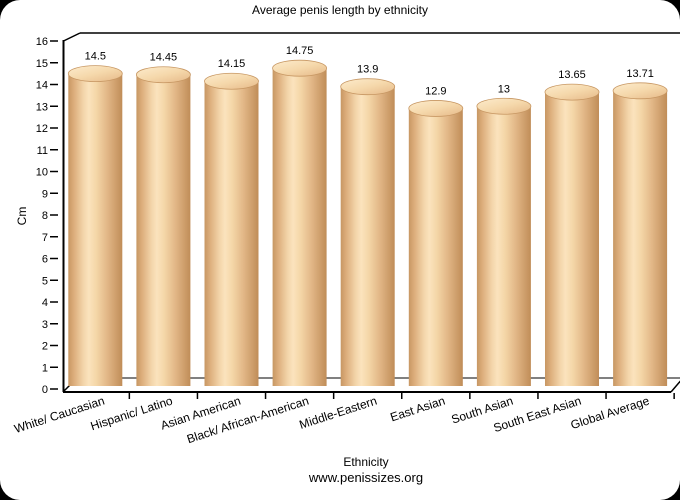  What do you see at coordinates (45, 216) in the screenshot?
I see `y-tick-label: 8` at bounding box center [45, 216].